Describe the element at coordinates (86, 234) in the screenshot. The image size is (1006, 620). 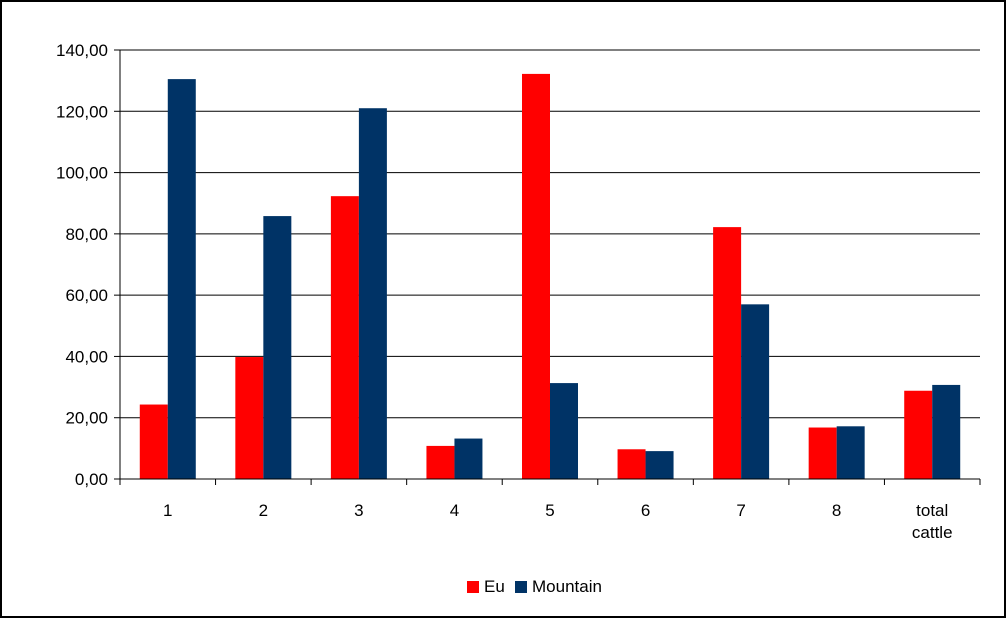
I see `y-tick-label: 80,00` at that location.